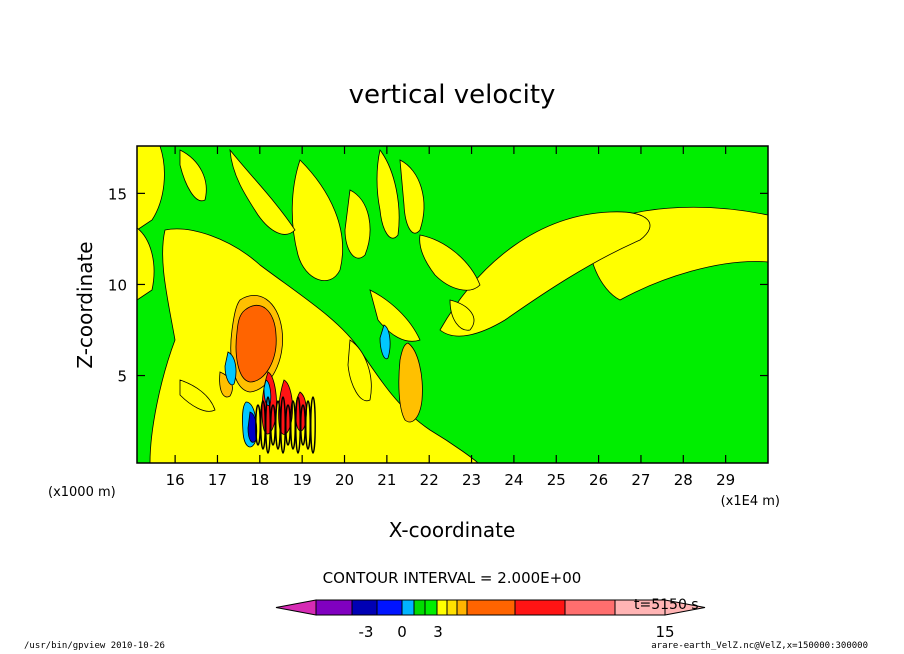  Describe the element at coordinates (438, 632) in the screenshot. I see `colorbar-tick-label: 3` at that location.